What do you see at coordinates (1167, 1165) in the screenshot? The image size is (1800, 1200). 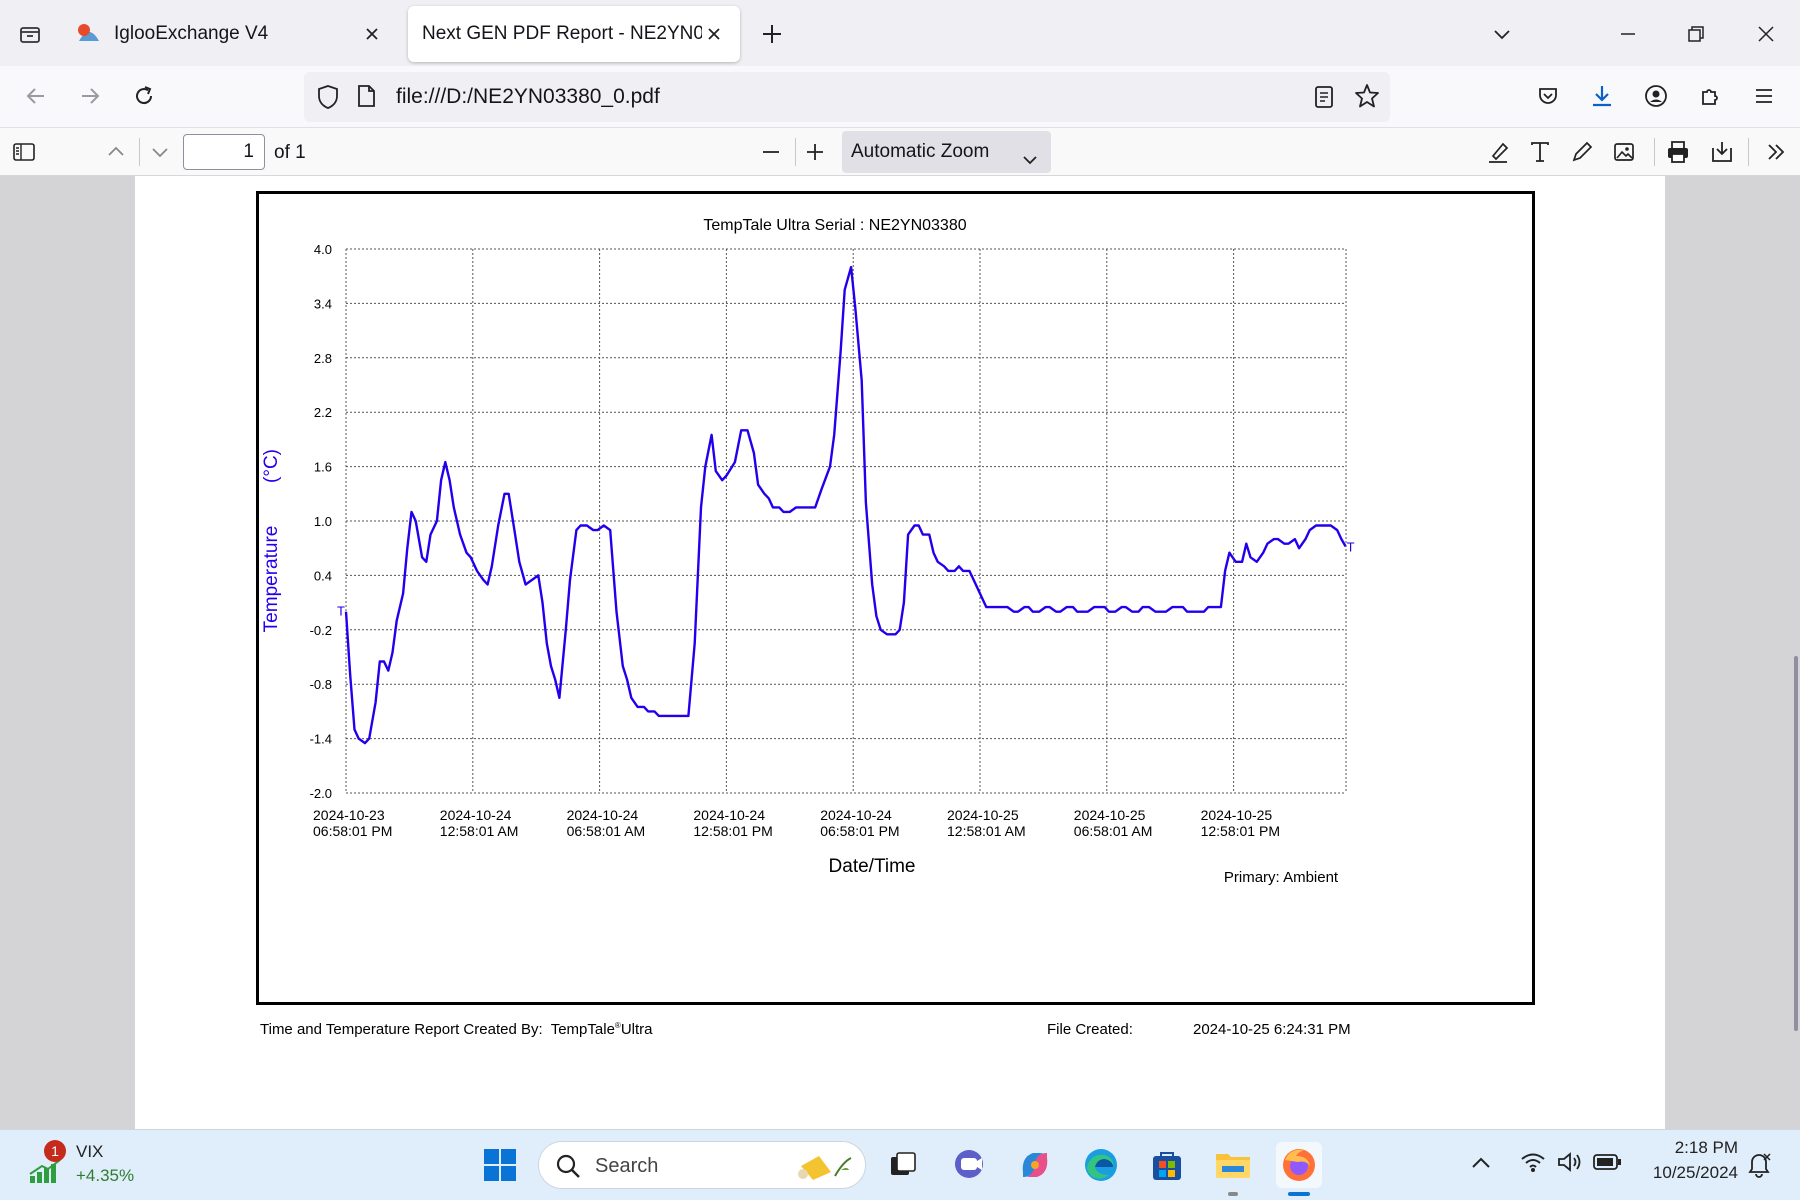 I see `store-button` at bounding box center [1167, 1165].